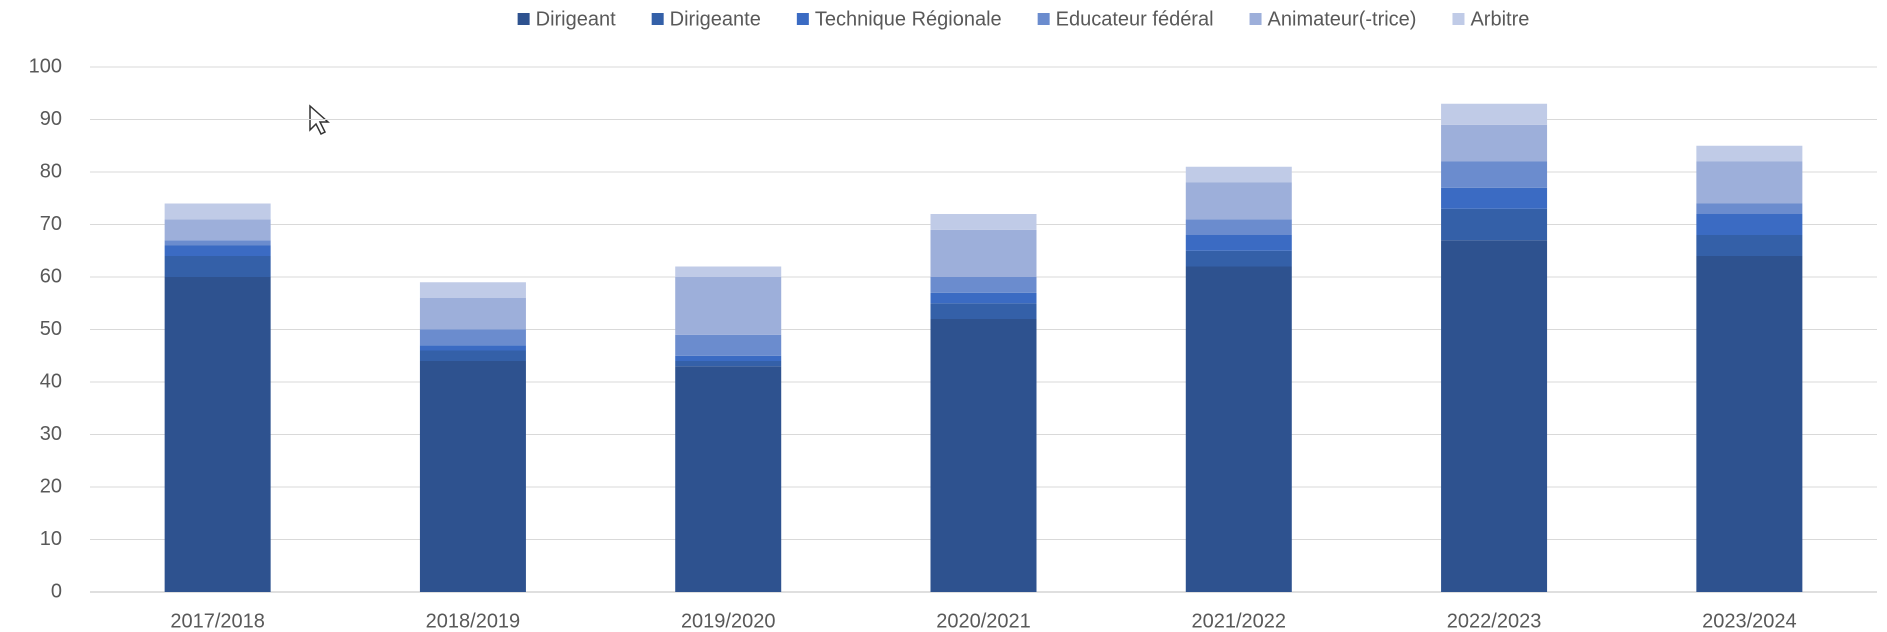 The image size is (1887, 632). I want to click on y-tick-label: 80, so click(51, 171).